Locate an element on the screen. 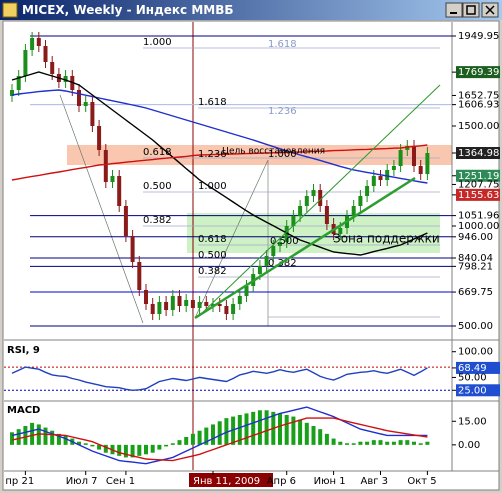  y-tick-label: 500.00 is located at coordinates (475, 326).